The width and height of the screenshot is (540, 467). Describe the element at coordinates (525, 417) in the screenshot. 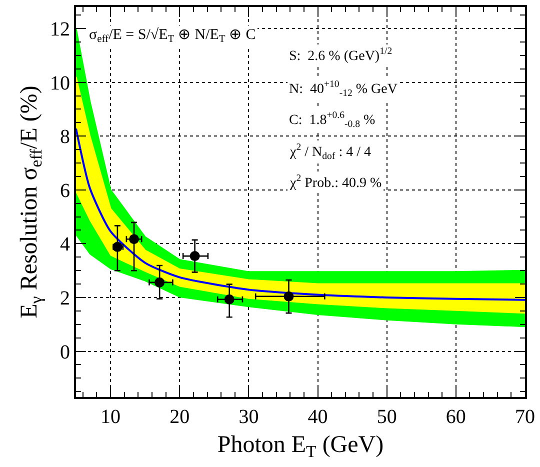

I see `x-tick-label: 70` at that location.